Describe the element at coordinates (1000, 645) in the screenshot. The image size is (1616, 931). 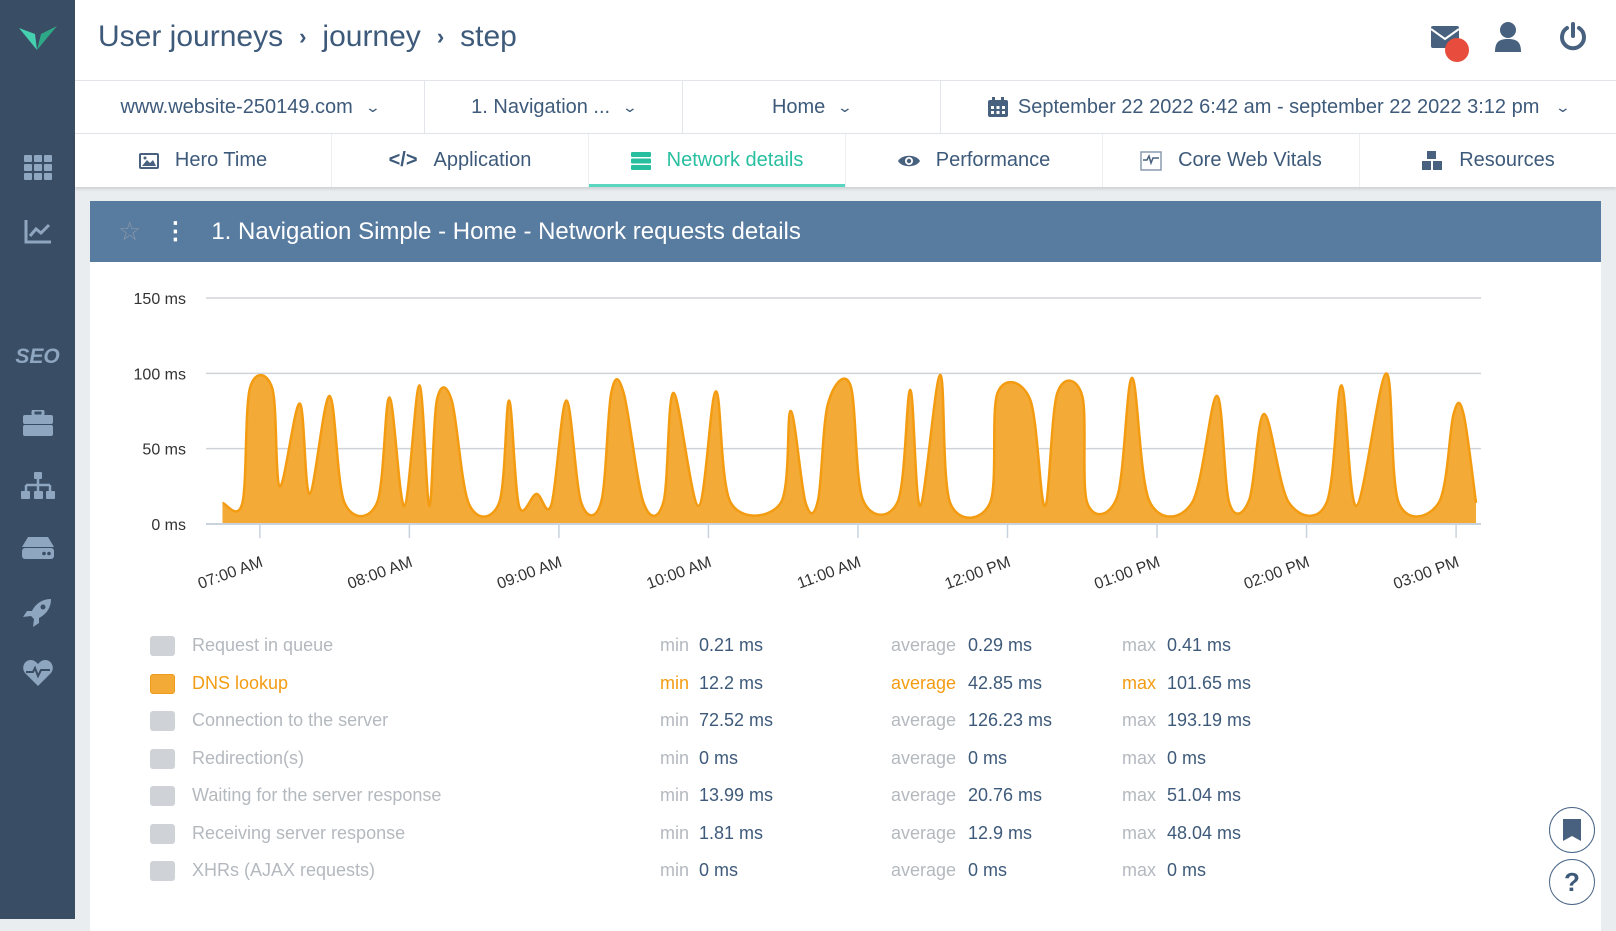
I see `average-value: 0.29 ms` at that location.